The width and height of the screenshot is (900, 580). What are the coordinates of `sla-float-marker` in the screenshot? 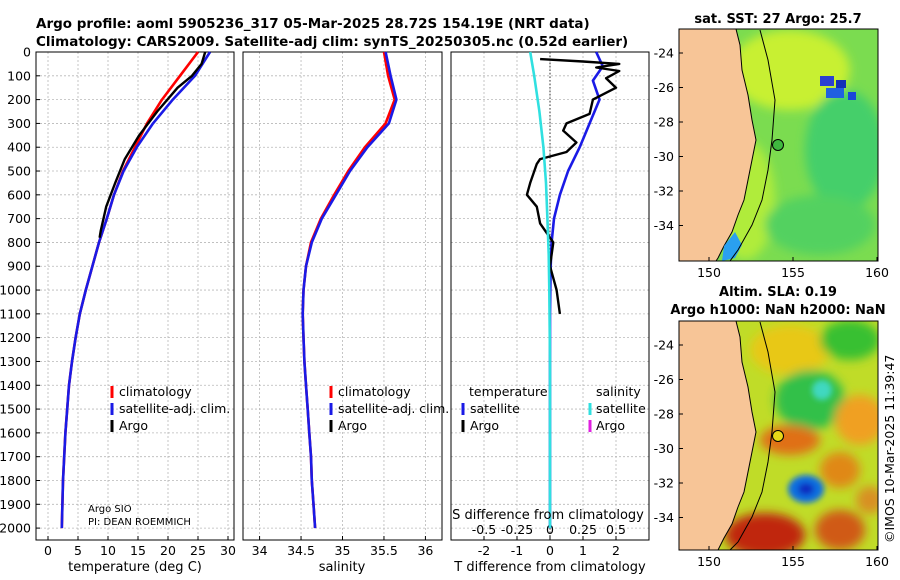 It's located at (778, 436).